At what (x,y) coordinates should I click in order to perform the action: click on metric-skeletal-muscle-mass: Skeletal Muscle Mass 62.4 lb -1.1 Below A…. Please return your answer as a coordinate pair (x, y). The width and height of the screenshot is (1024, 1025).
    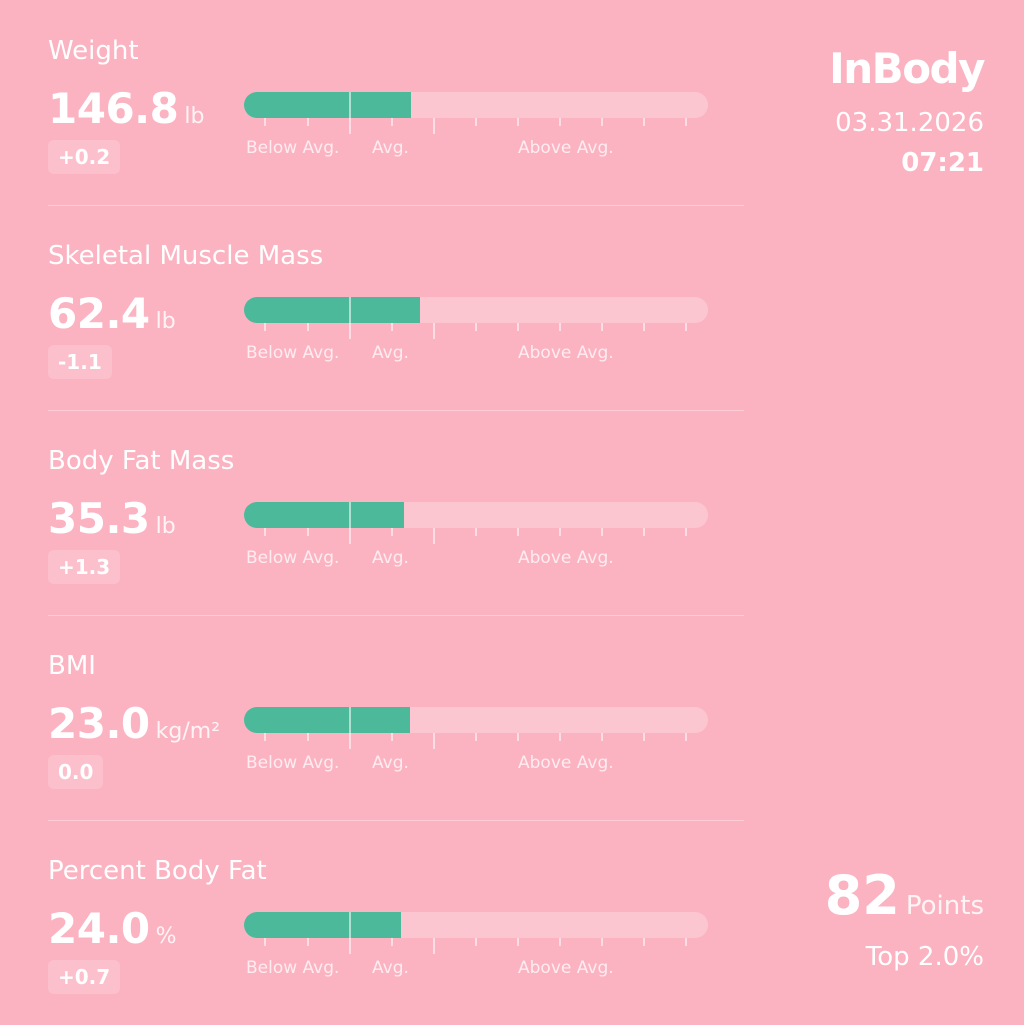
    Looking at the image, I should click on (396, 307).